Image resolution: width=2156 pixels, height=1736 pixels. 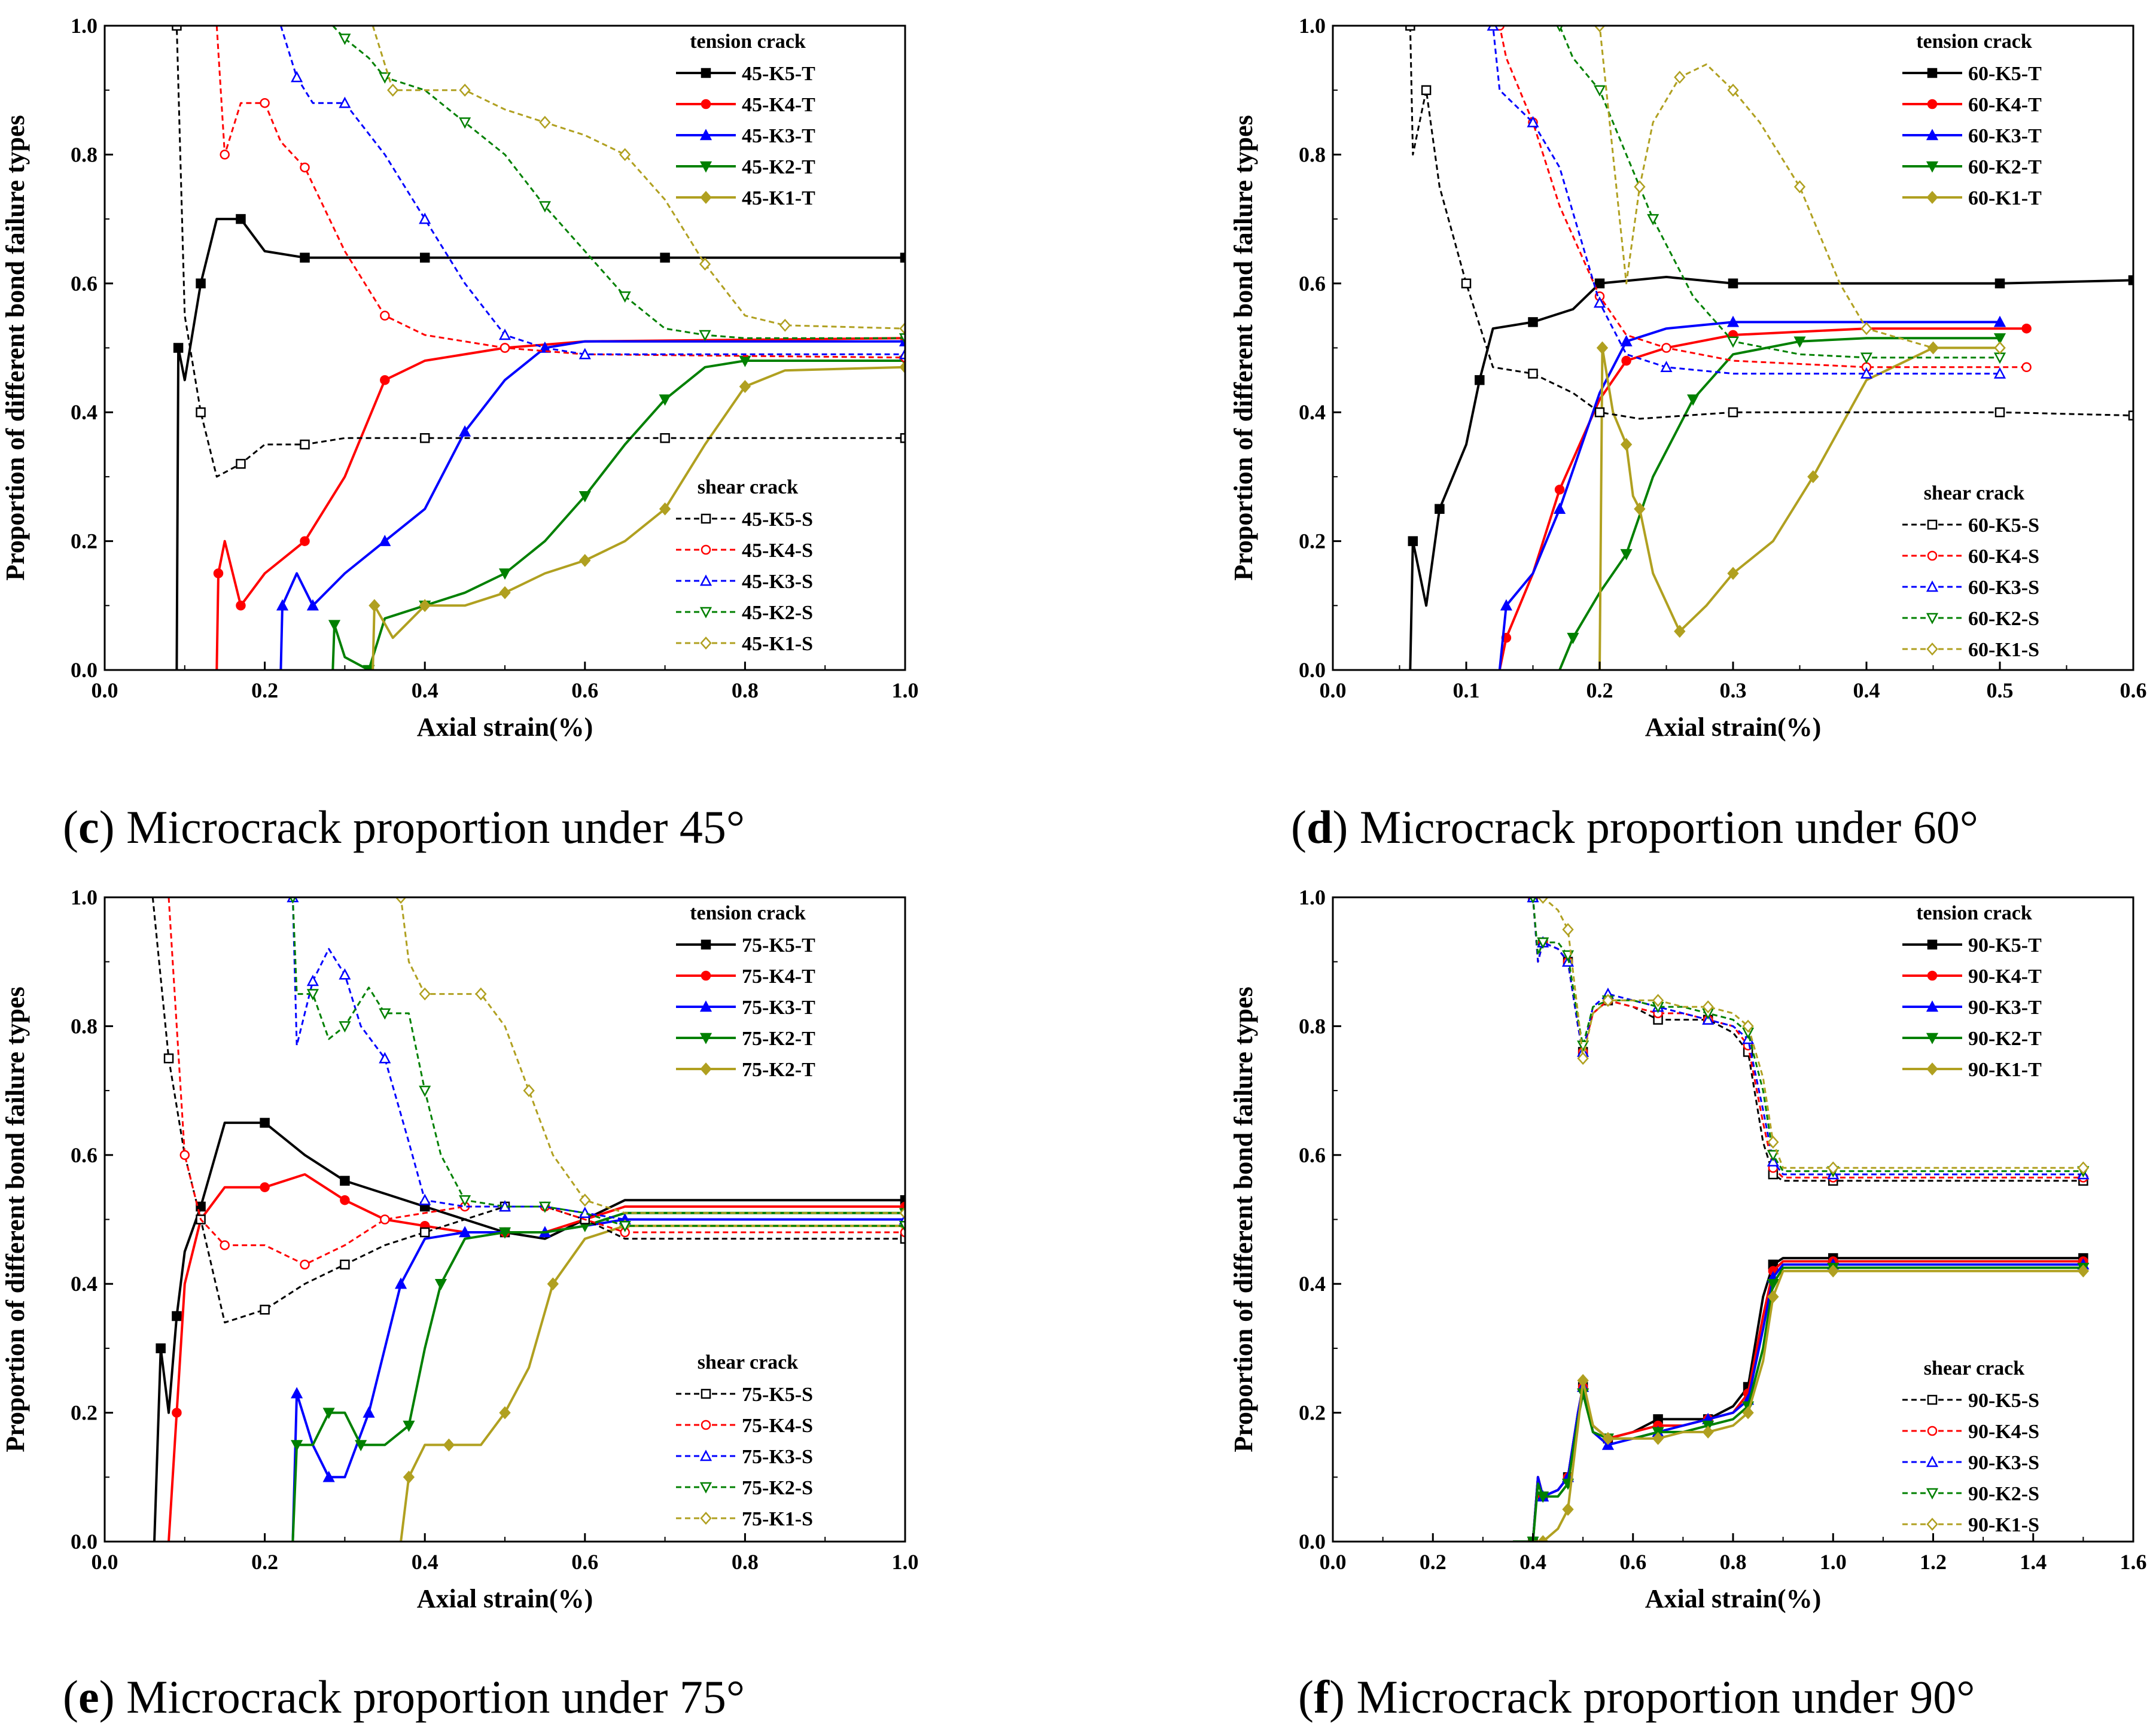 What do you see at coordinates (902, 1200) in the screenshot?
I see `data-point-75-K5-T` at bounding box center [902, 1200].